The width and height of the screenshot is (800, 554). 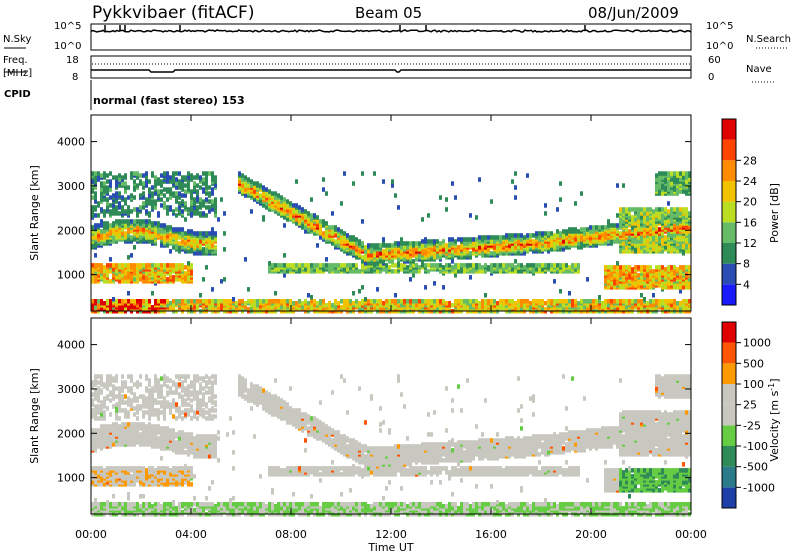 I want to click on colorbar-frame, so click(x=729, y=212).